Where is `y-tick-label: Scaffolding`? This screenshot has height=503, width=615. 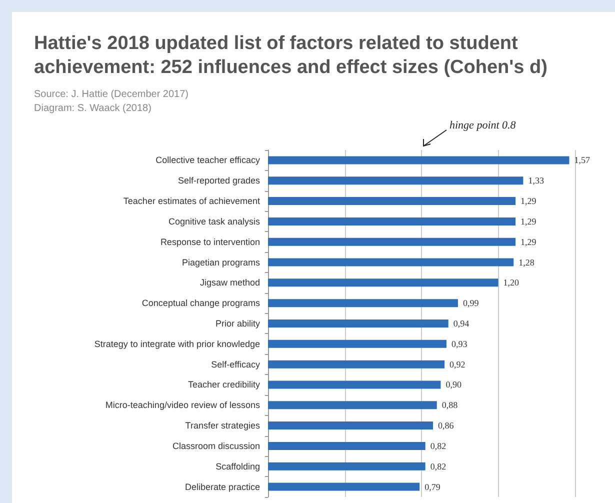
y-tick-label: Scaffolding is located at coordinates (238, 466).